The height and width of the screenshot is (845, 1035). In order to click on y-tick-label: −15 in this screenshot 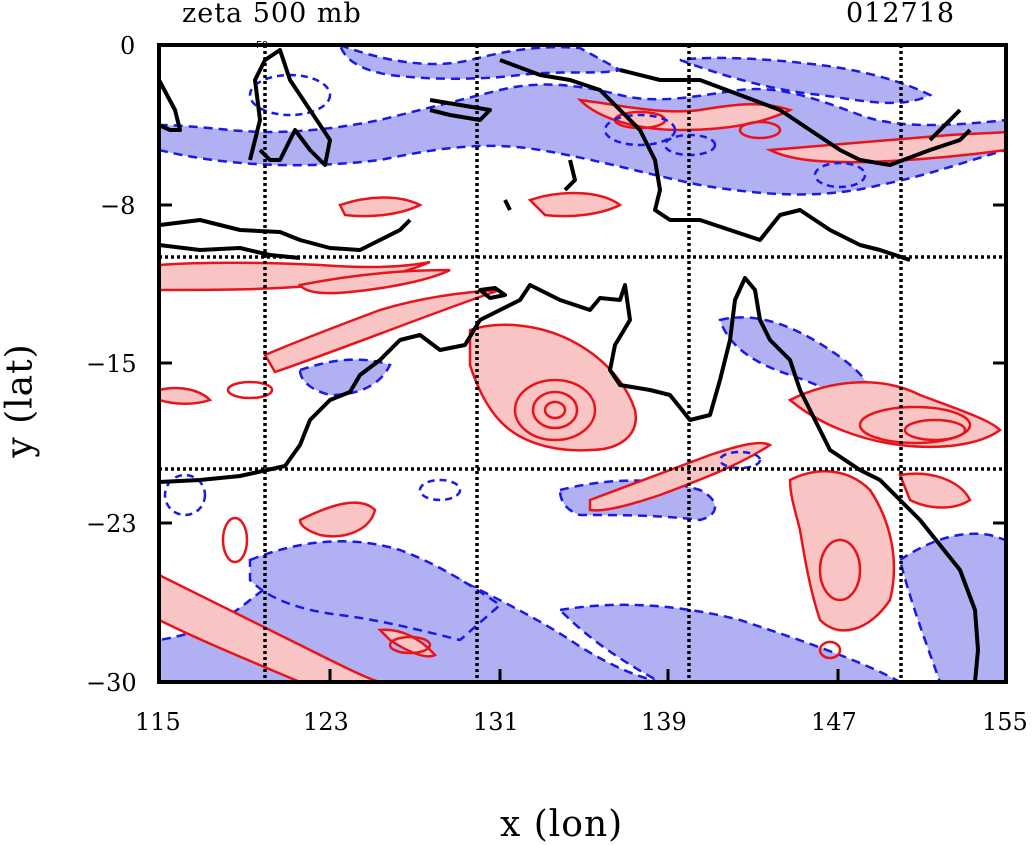, I will do `click(111, 364)`.